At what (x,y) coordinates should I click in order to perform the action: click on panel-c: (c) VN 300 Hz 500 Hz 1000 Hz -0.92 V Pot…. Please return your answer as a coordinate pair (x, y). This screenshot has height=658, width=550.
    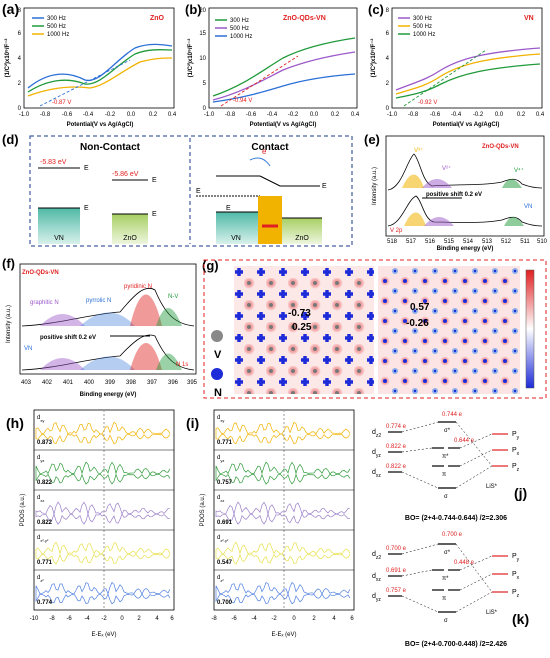
    Looking at the image, I should click on (458, 65).